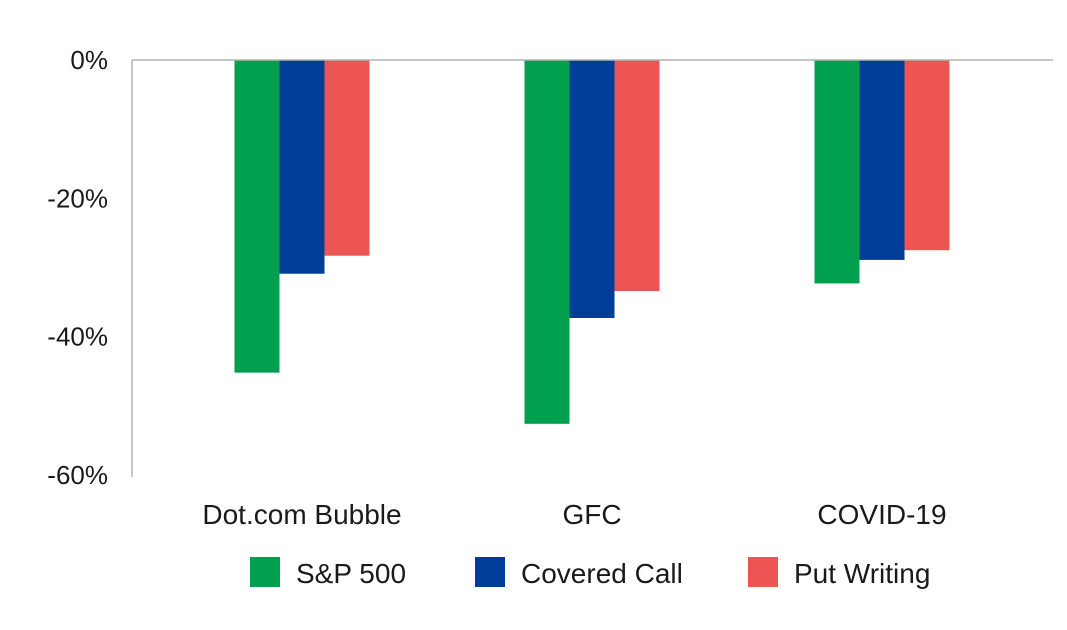 The width and height of the screenshot is (1067, 630). Describe the element at coordinates (602, 573) in the screenshot. I see `legend-label: Covered Call` at that location.